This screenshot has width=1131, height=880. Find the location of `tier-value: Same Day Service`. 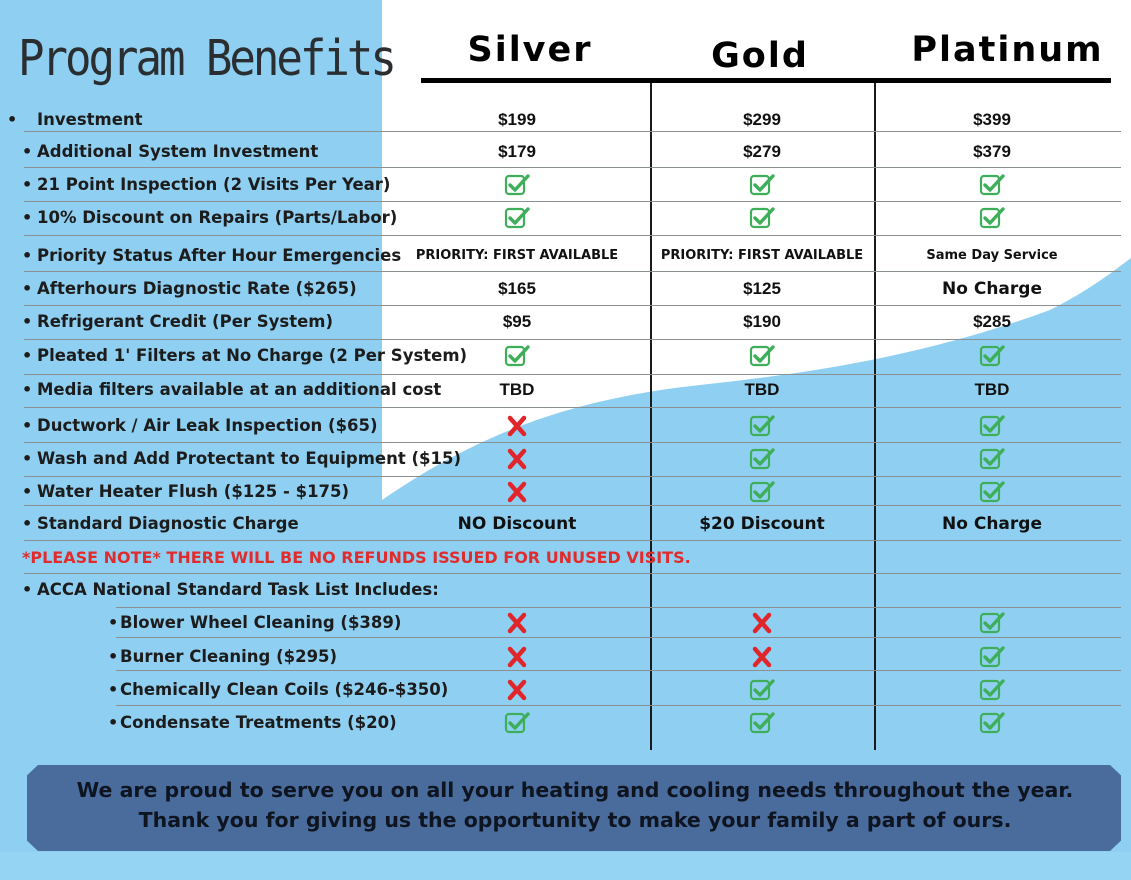

tier-value: Same Day Service is located at coordinates (992, 255).